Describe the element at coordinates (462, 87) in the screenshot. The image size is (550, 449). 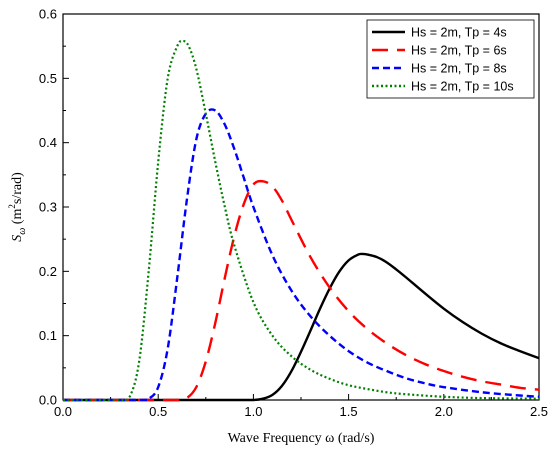
I see `legend-label-4: Hs = 2m, Tp = 10s` at that location.